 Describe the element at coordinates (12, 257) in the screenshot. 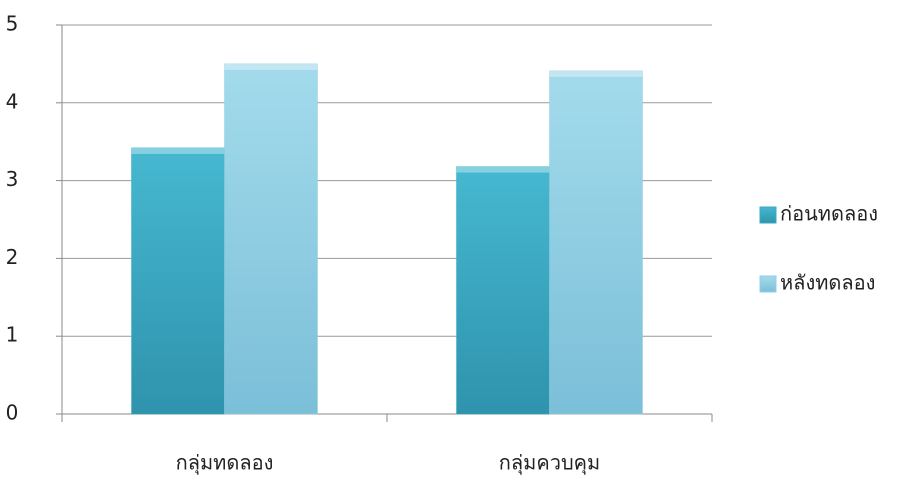

I see `y-tick-label: 2` at that location.